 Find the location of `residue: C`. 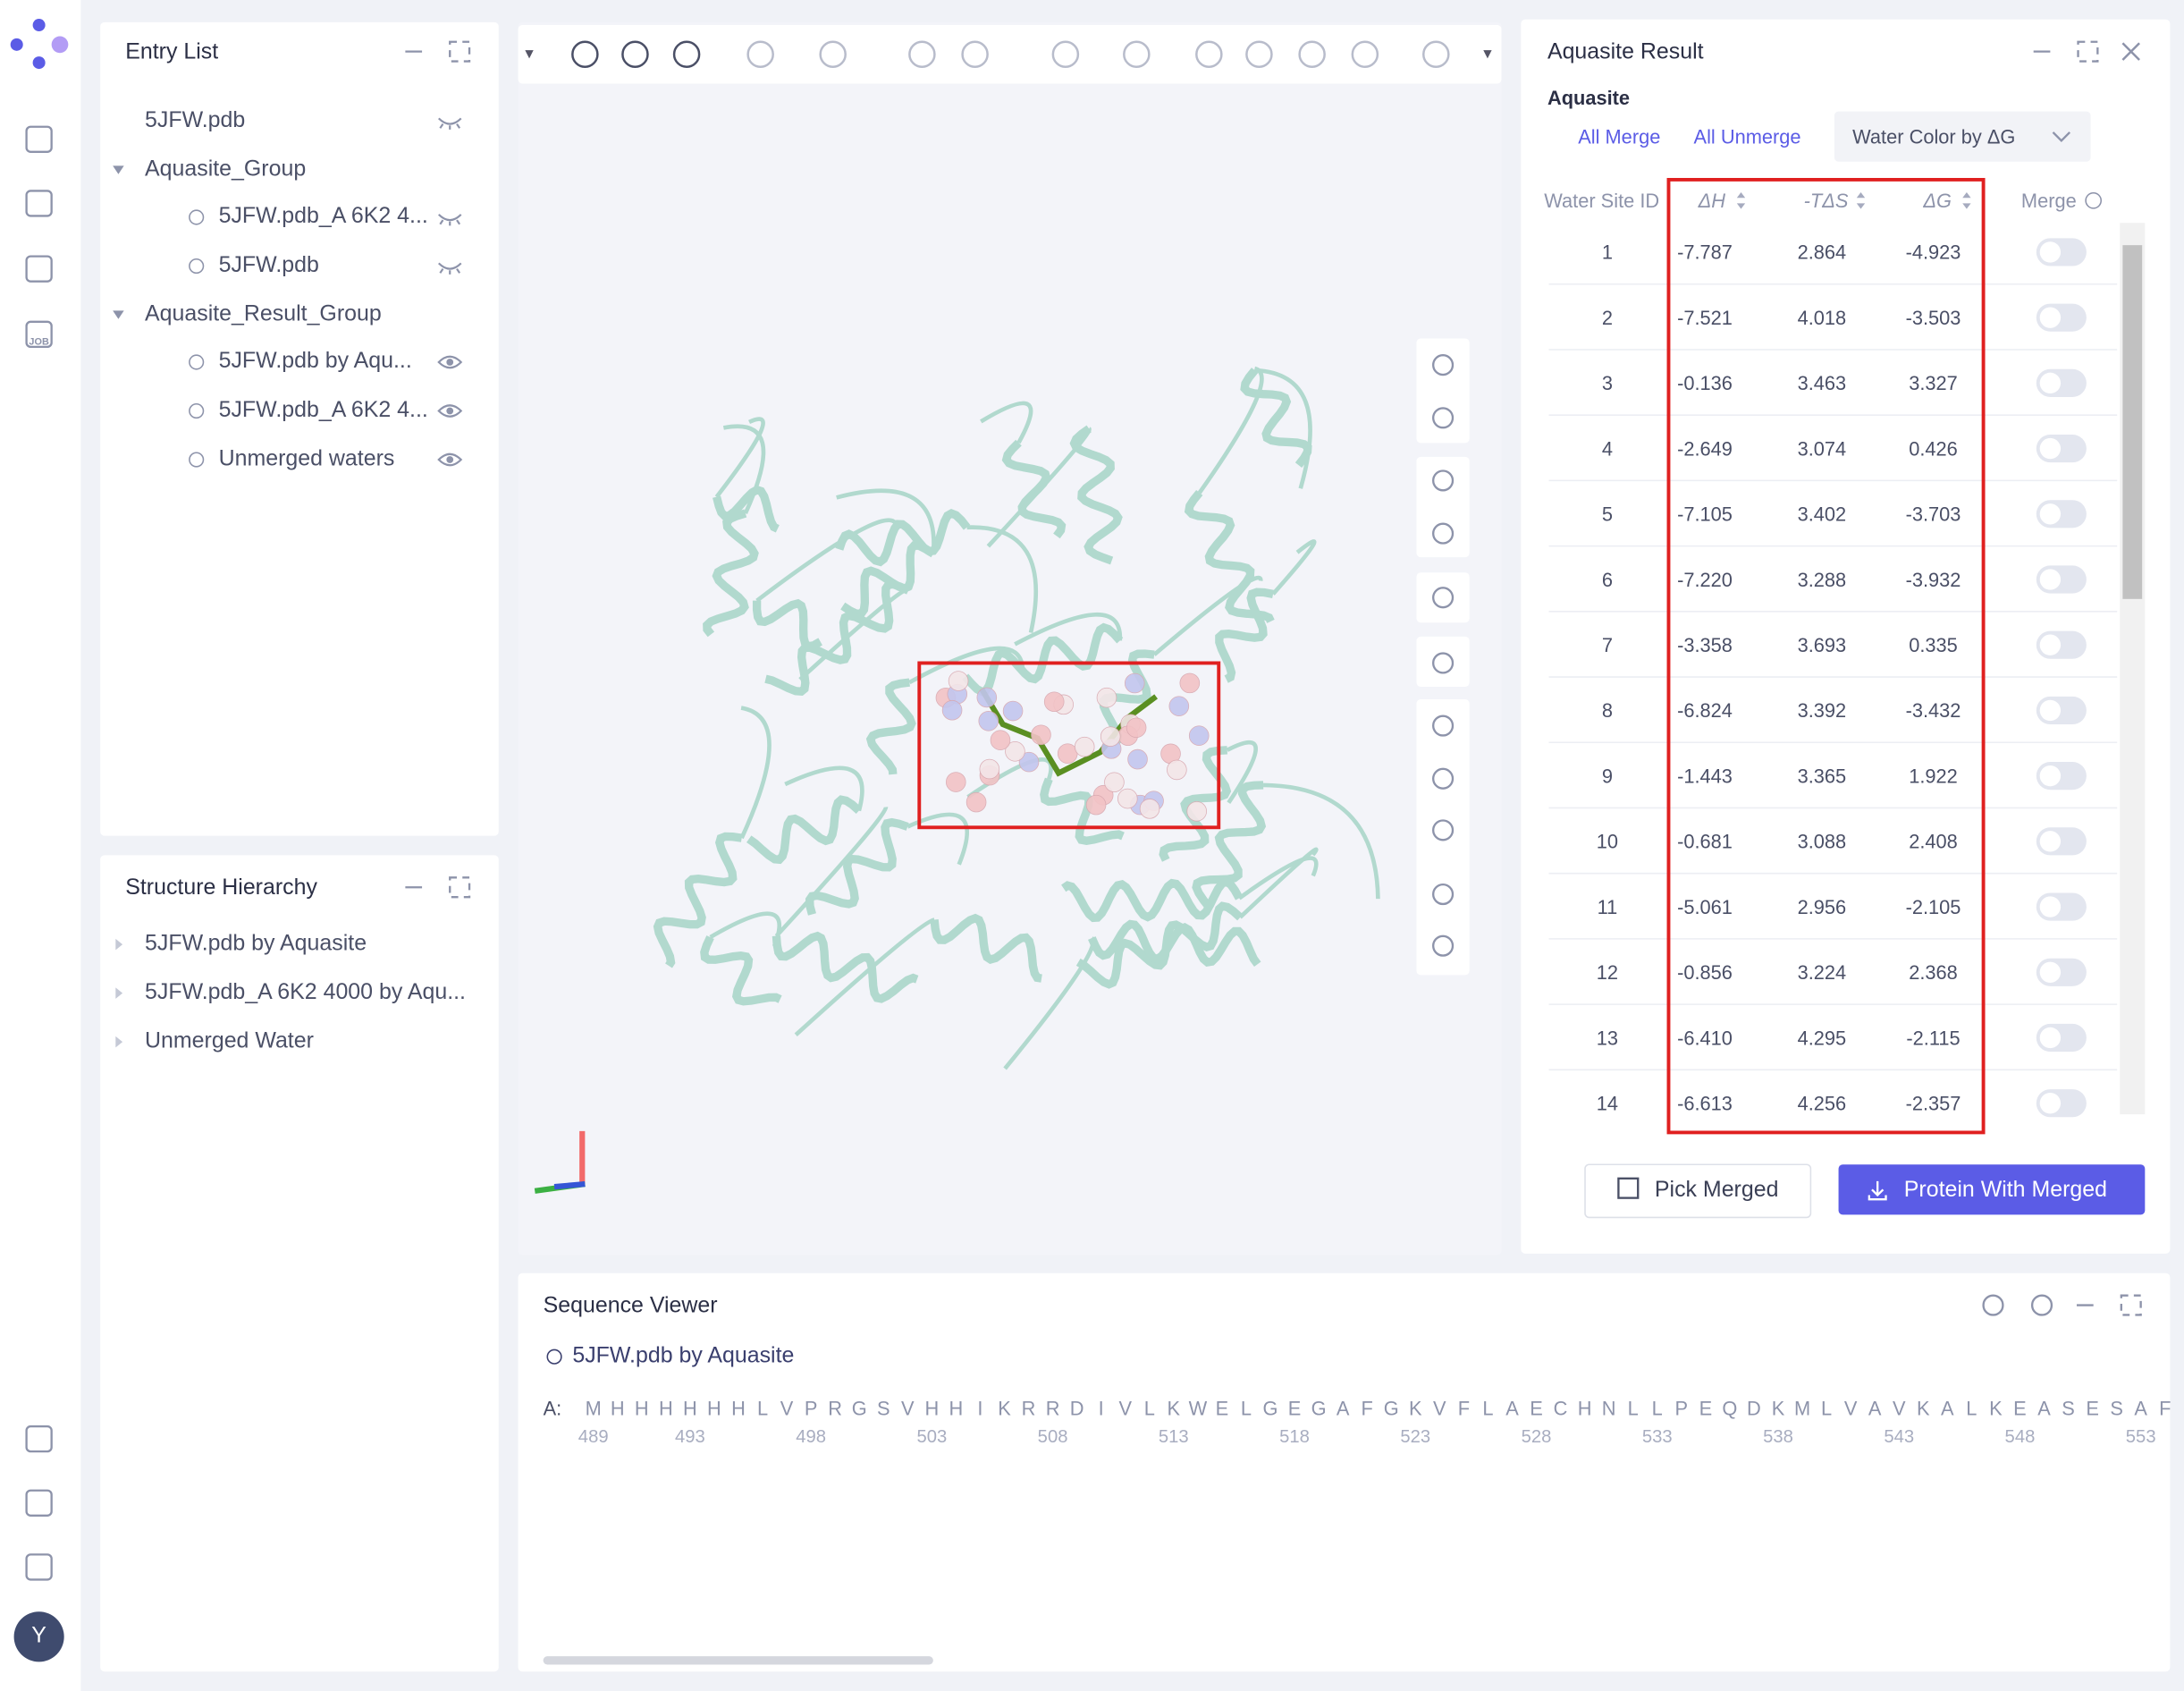

residue: C is located at coordinates (1560, 1408).